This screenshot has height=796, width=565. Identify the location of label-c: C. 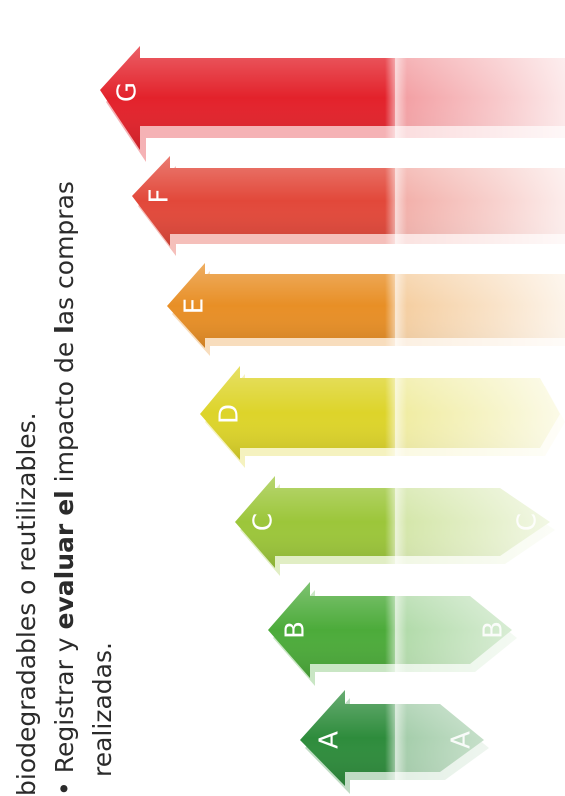
(264, 522).